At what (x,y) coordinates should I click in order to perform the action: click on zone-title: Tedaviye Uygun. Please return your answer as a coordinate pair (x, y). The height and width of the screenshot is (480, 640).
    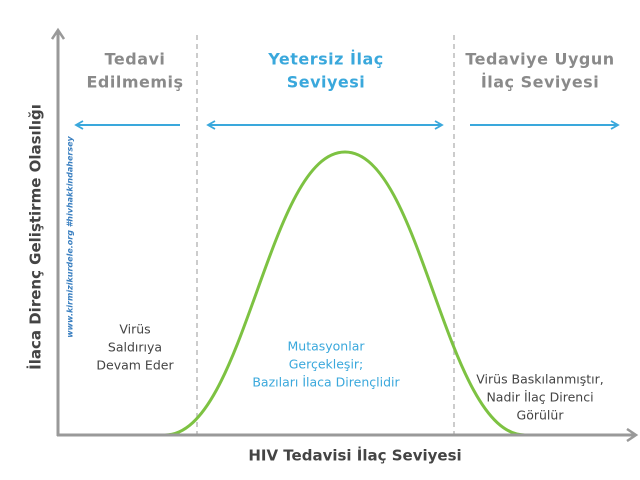
    Looking at the image, I should click on (539, 59).